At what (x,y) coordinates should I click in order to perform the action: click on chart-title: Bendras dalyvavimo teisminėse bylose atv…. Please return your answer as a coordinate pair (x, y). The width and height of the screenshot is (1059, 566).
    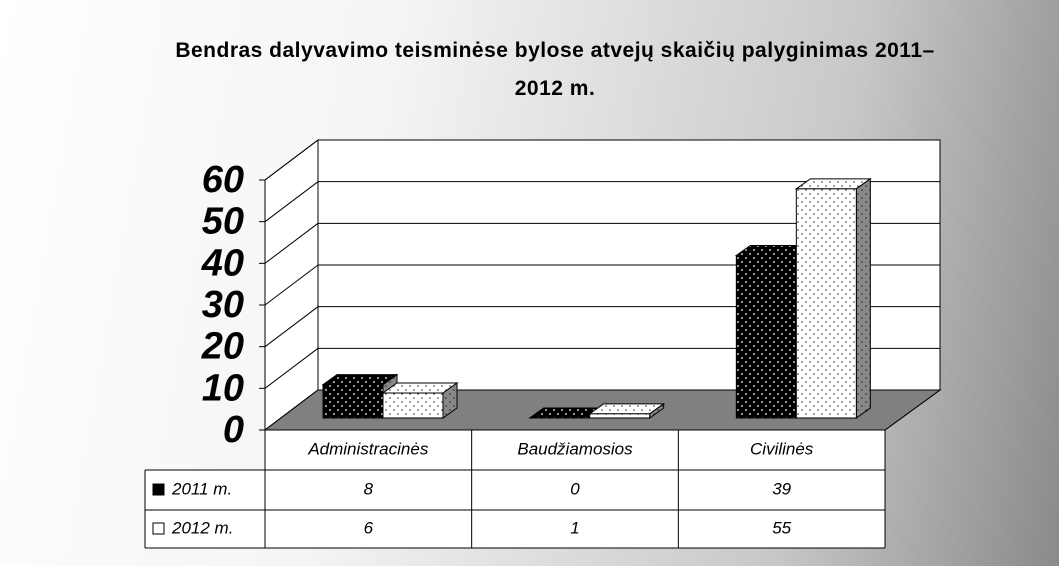
    Looking at the image, I should click on (555, 69).